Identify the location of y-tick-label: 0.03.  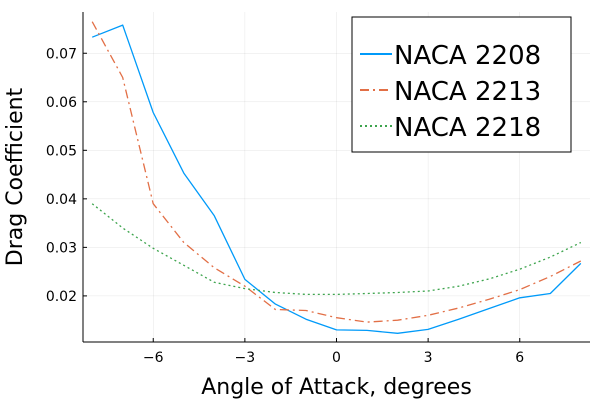
(61, 248).